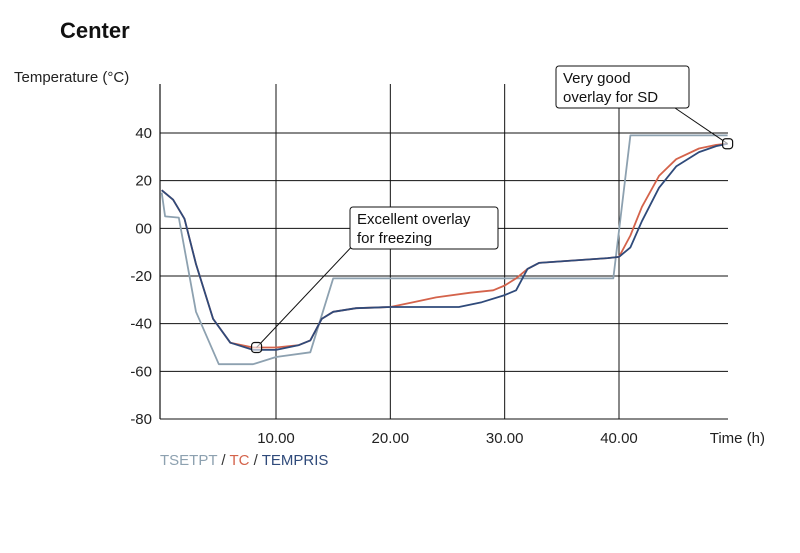 This screenshot has height=553, width=800. I want to click on legend: TSETPT / TC / TEMPRIS, so click(244, 460).